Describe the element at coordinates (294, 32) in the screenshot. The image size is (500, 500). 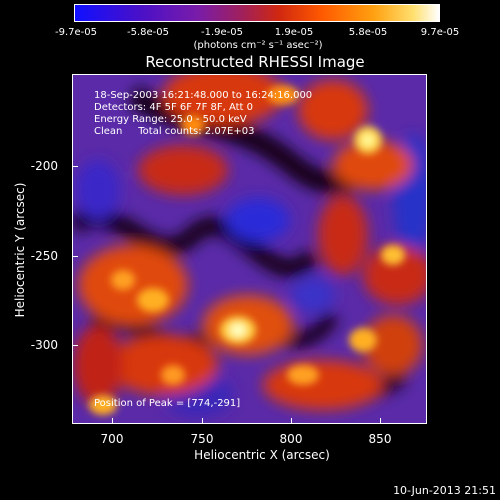
I see `colorbar-tick: 1.9e-05` at that location.